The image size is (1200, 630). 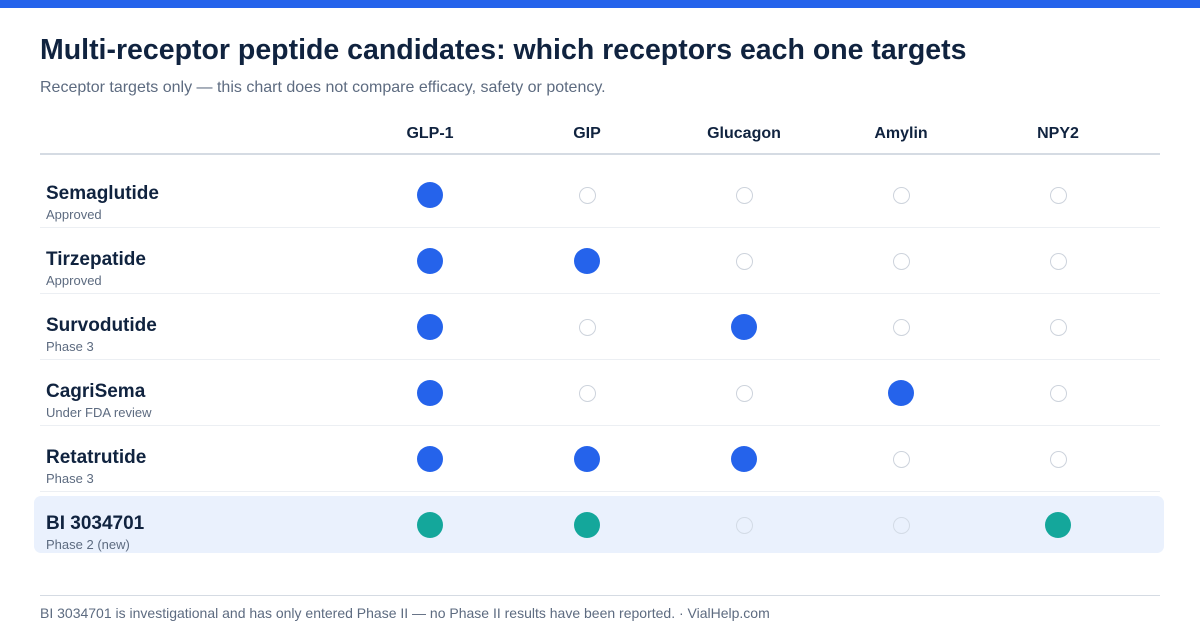 What do you see at coordinates (95, 523) in the screenshot?
I see `candidate-name: BI 3034701` at bounding box center [95, 523].